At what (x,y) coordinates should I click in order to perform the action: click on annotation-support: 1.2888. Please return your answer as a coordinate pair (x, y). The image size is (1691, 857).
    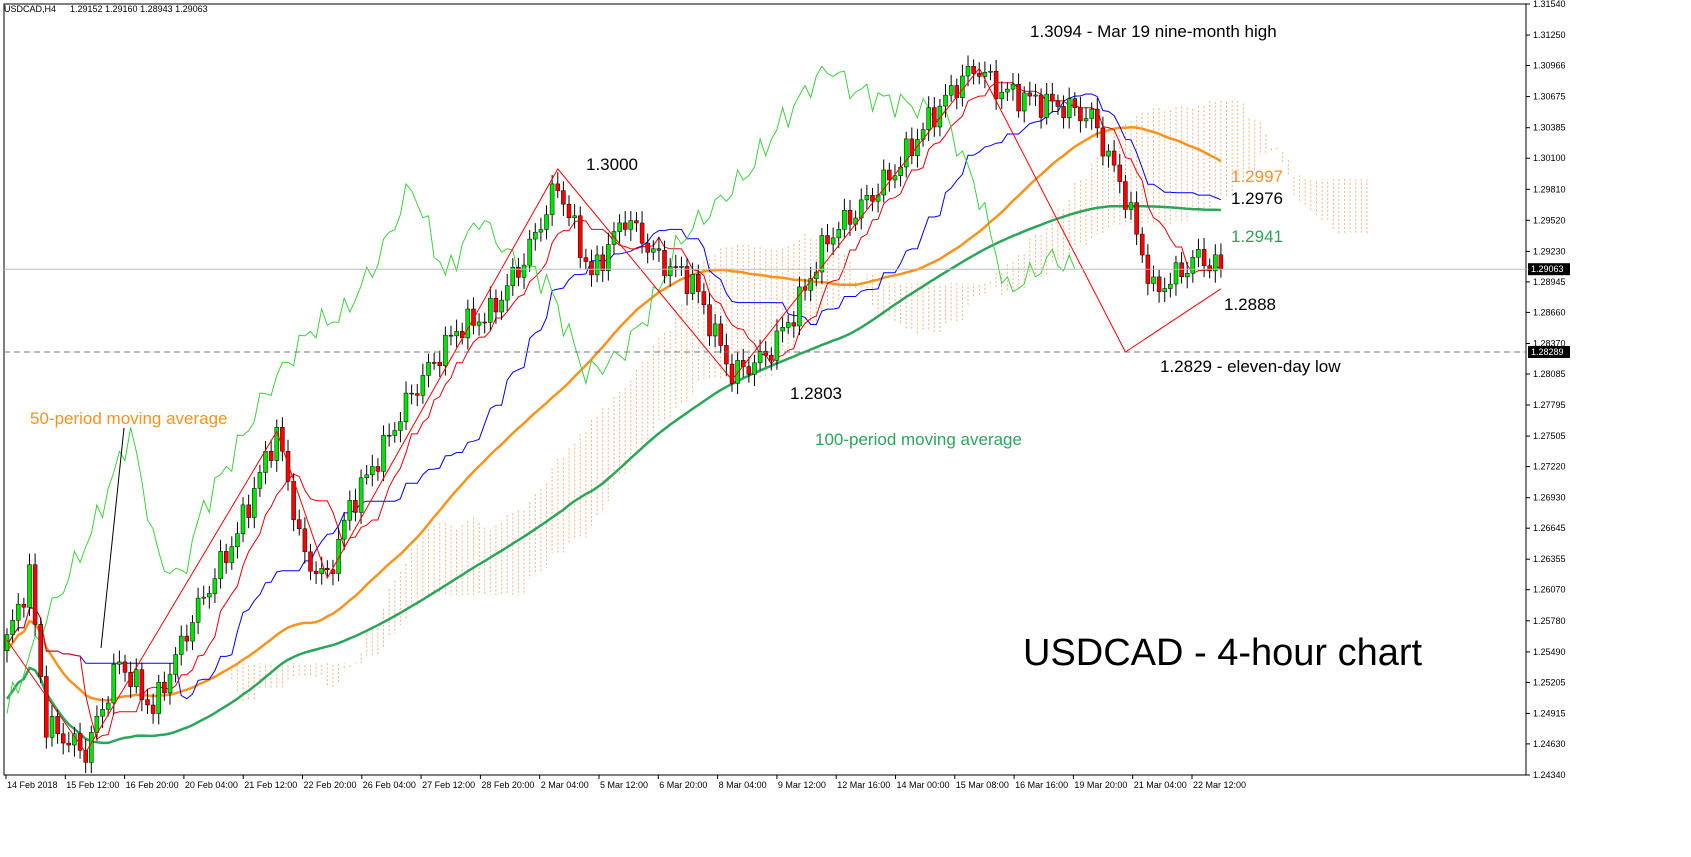
    Looking at the image, I should click on (1250, 304).